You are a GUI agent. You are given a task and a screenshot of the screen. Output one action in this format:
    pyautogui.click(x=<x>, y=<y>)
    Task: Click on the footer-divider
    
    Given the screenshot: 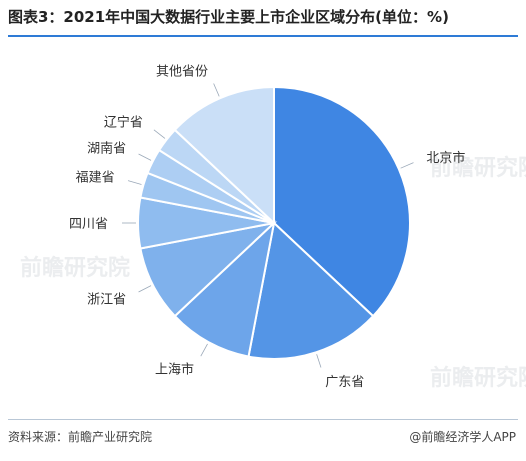 What is the action you would take?
    pyautogui.click(x=263, y=419)
    